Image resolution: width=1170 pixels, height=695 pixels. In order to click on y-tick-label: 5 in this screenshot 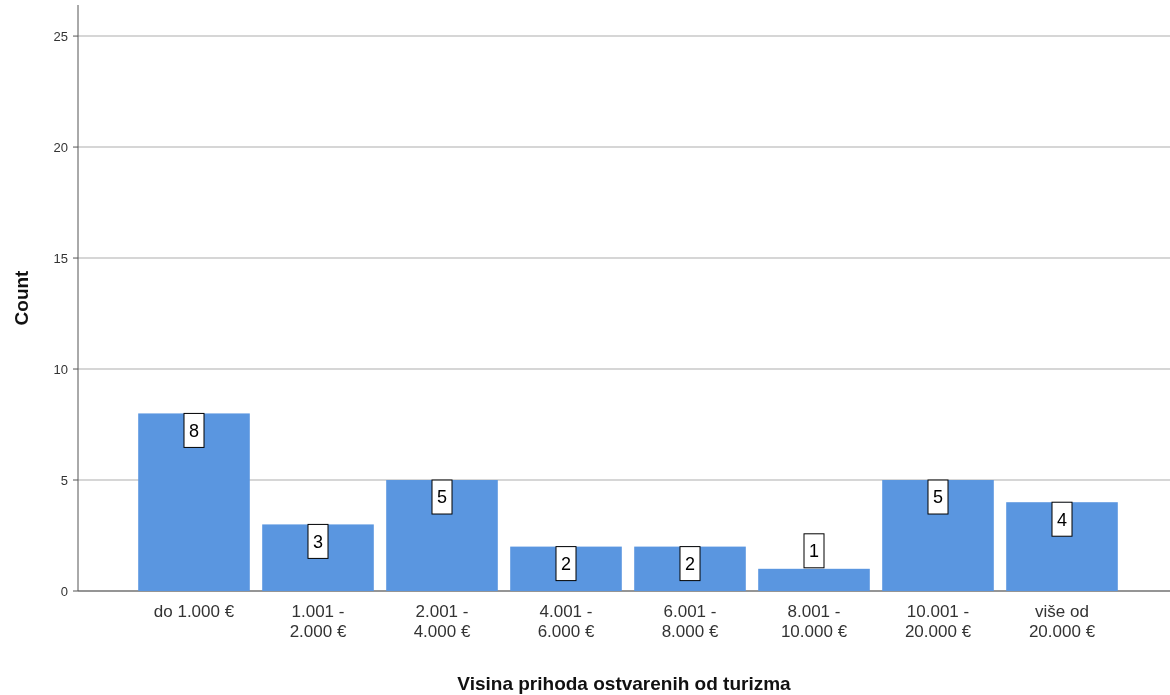, I will do `click(64, 480)`.